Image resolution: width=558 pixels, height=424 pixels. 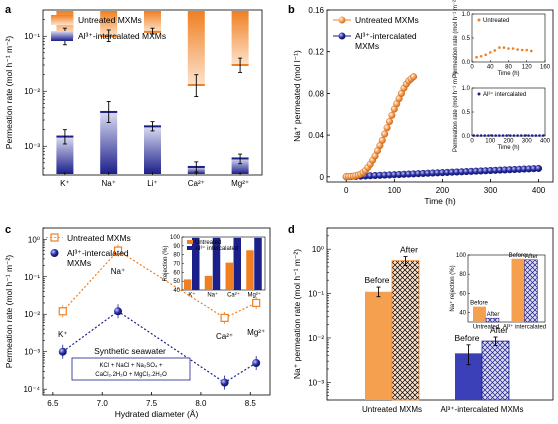 What do you see at coordinates (131, 375) in the screenshot?
I see `panel-c-seawater-line2: CaCl₂.2H₂O + MgCl₂.2H₂O` at bounding box center [131, 375].